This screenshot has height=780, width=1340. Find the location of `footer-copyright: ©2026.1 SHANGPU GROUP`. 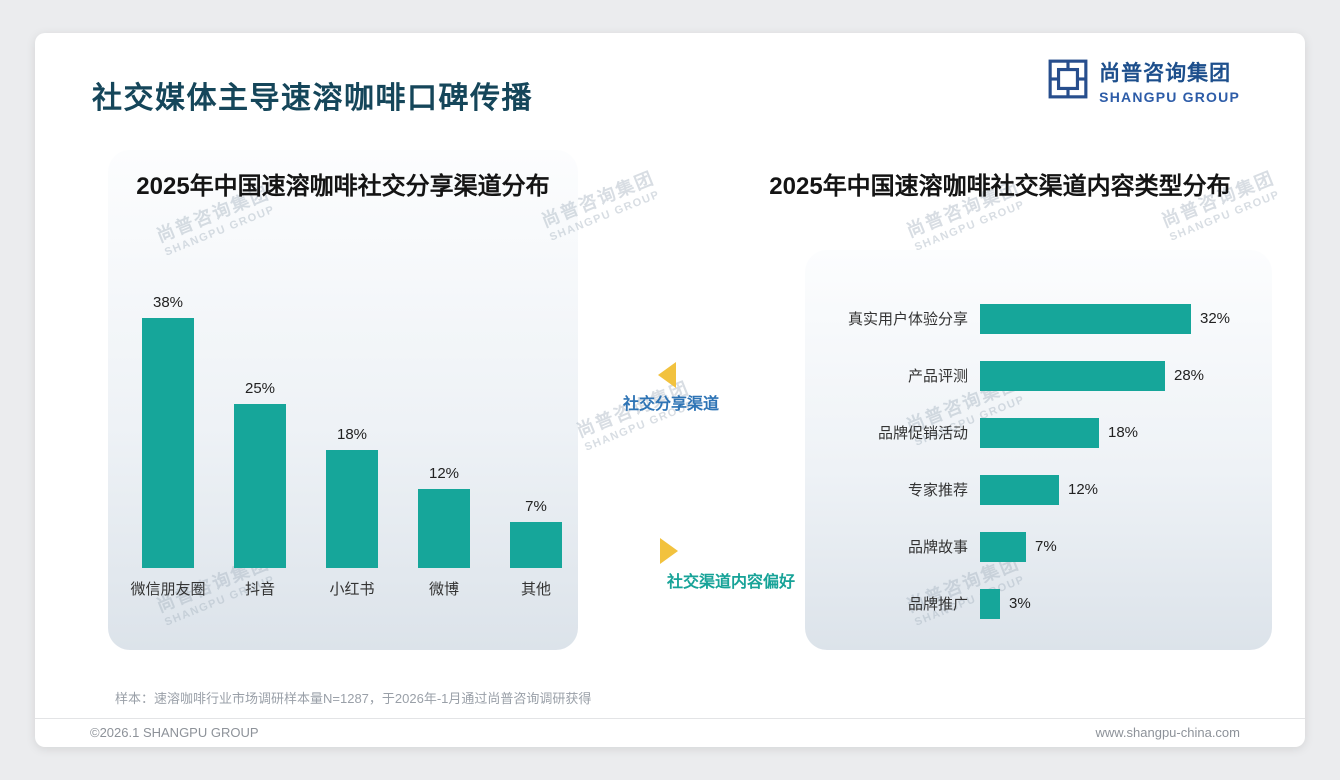

footer-copyright: ©2026.1 SHANGPU GROUP is located at coordinates (174, 732).